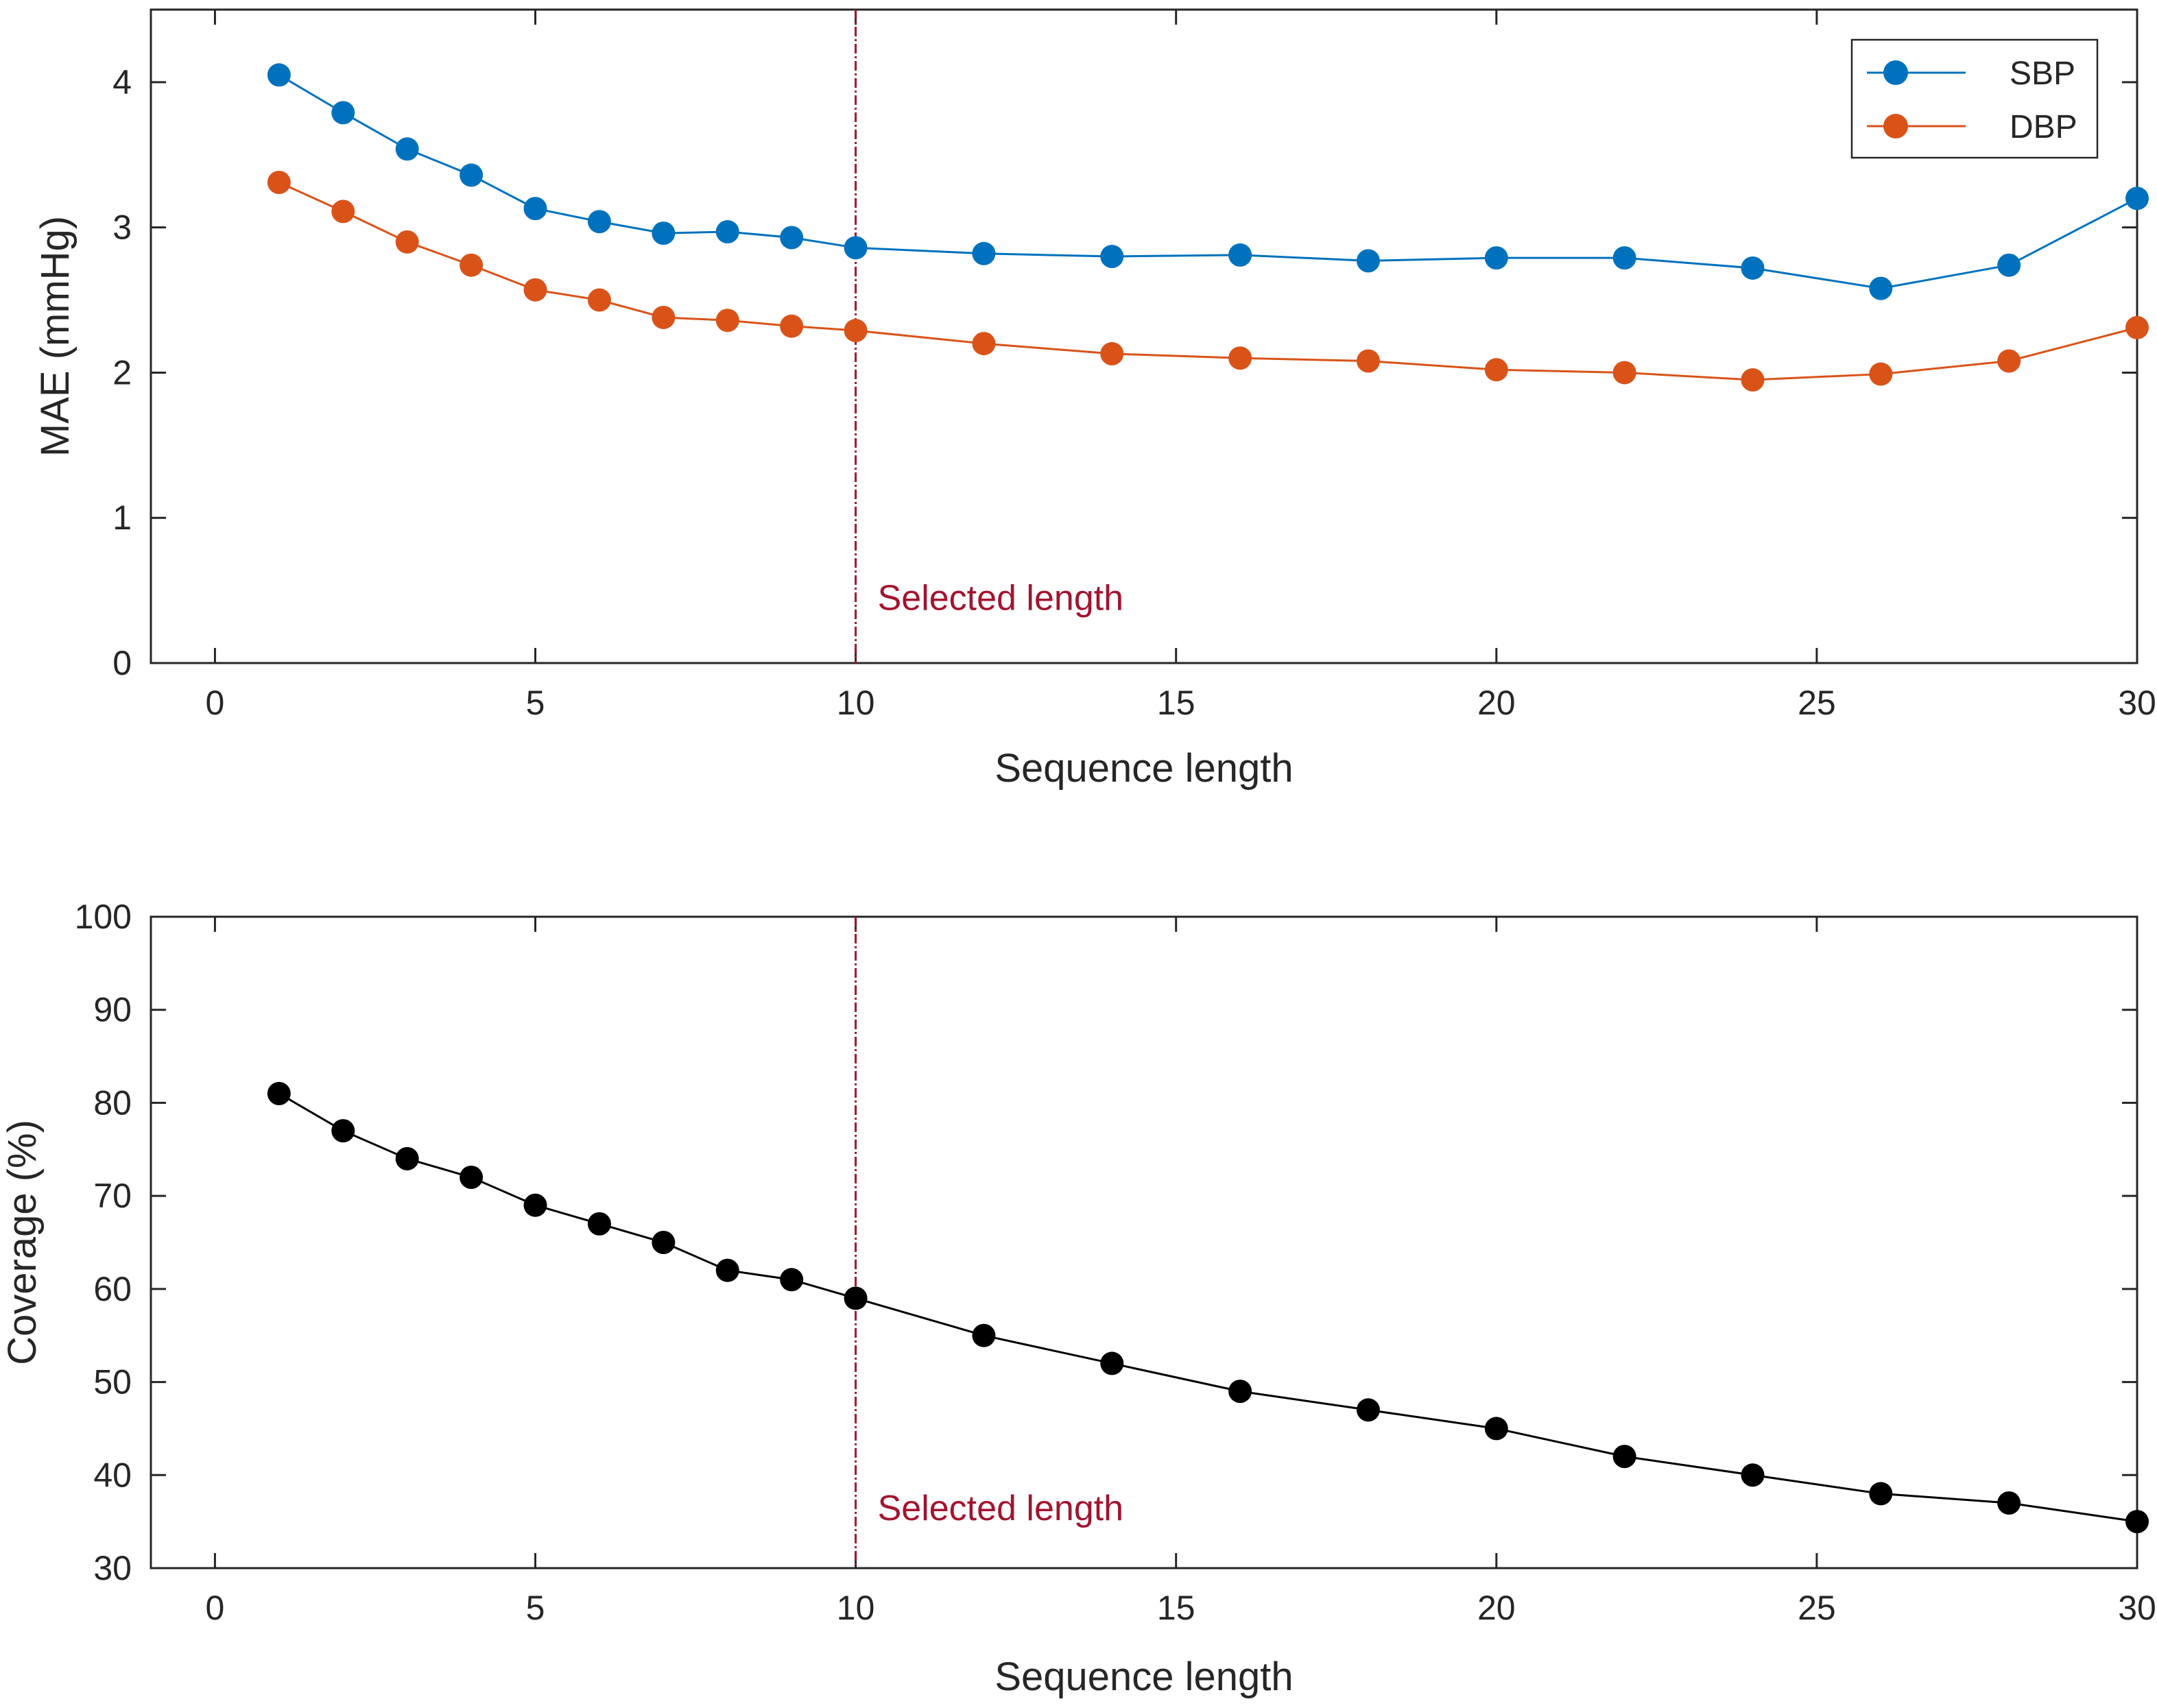 This screenshot has width=2157, height=1708. What do you see at coordinates (122, 663) in the screenshot?
I see `mae-y-tick-label: 0` at bounding box center [122, 663].